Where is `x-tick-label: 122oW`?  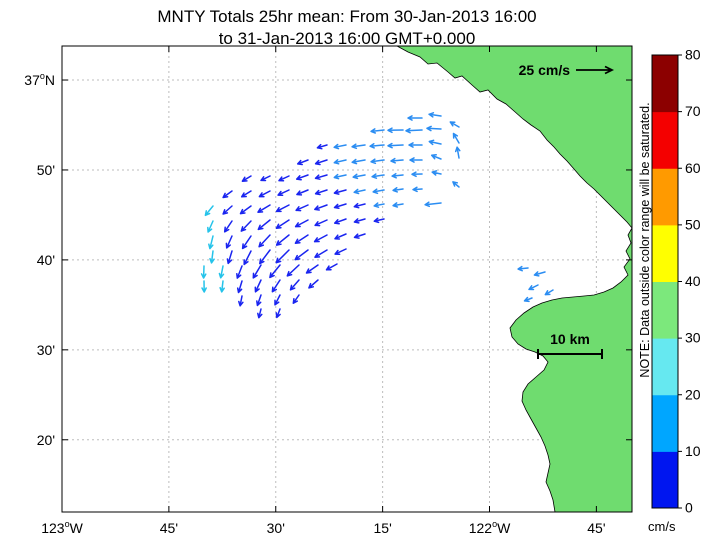 x-tick-label: 122oW is located at coordinates (490, 527).